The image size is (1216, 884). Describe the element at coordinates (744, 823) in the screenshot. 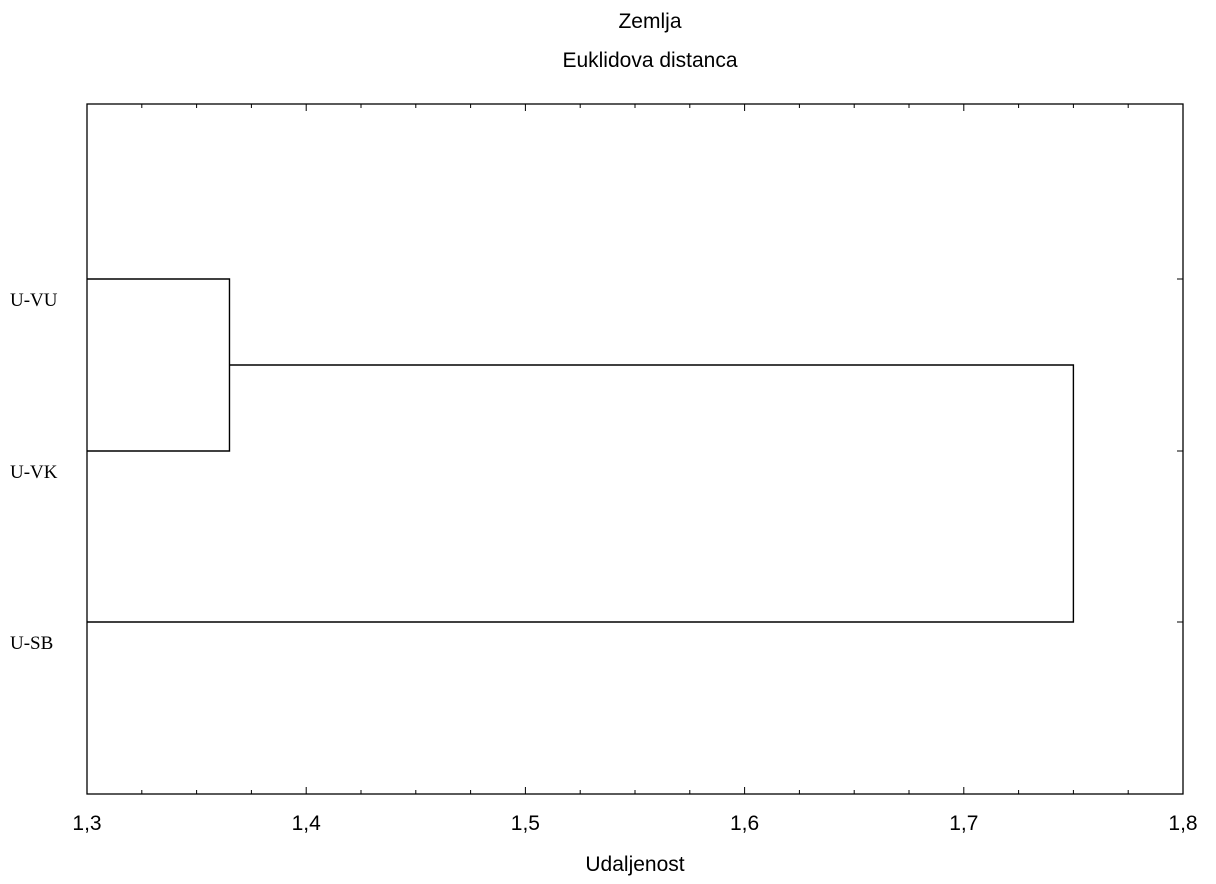

I see `x-tick-label: 1,6` at that location.